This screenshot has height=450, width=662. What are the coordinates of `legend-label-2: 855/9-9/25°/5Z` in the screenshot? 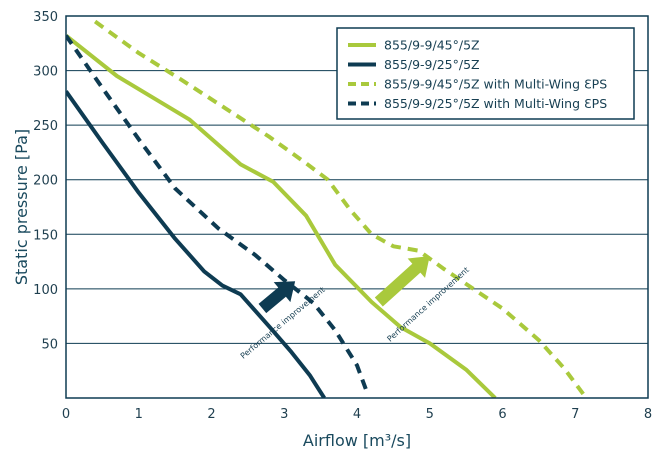 It's located at (432, 64).